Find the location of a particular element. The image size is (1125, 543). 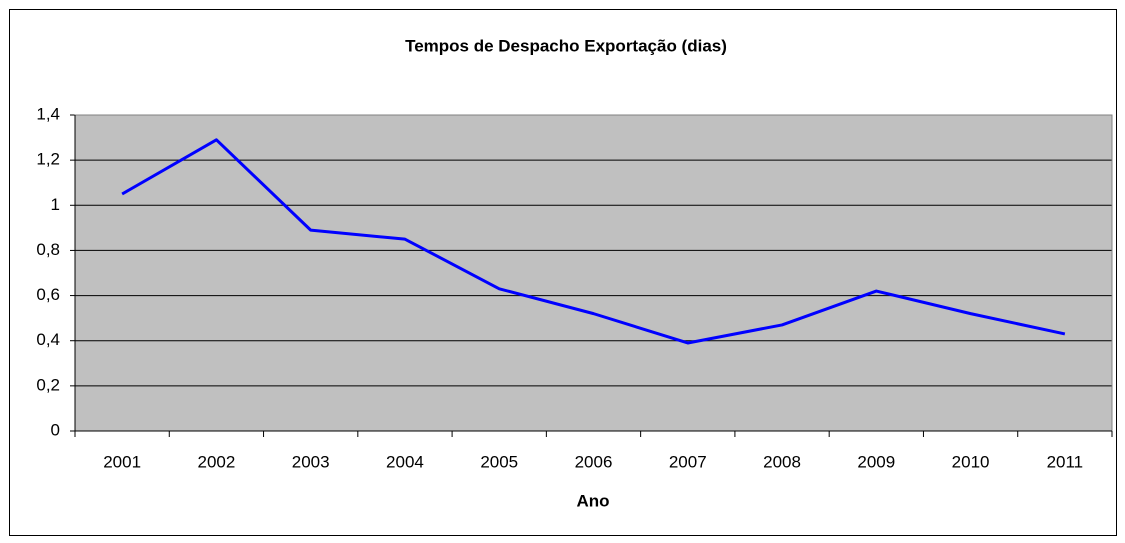

x-tick-label: 2002 is located at coordinates (216, 461).